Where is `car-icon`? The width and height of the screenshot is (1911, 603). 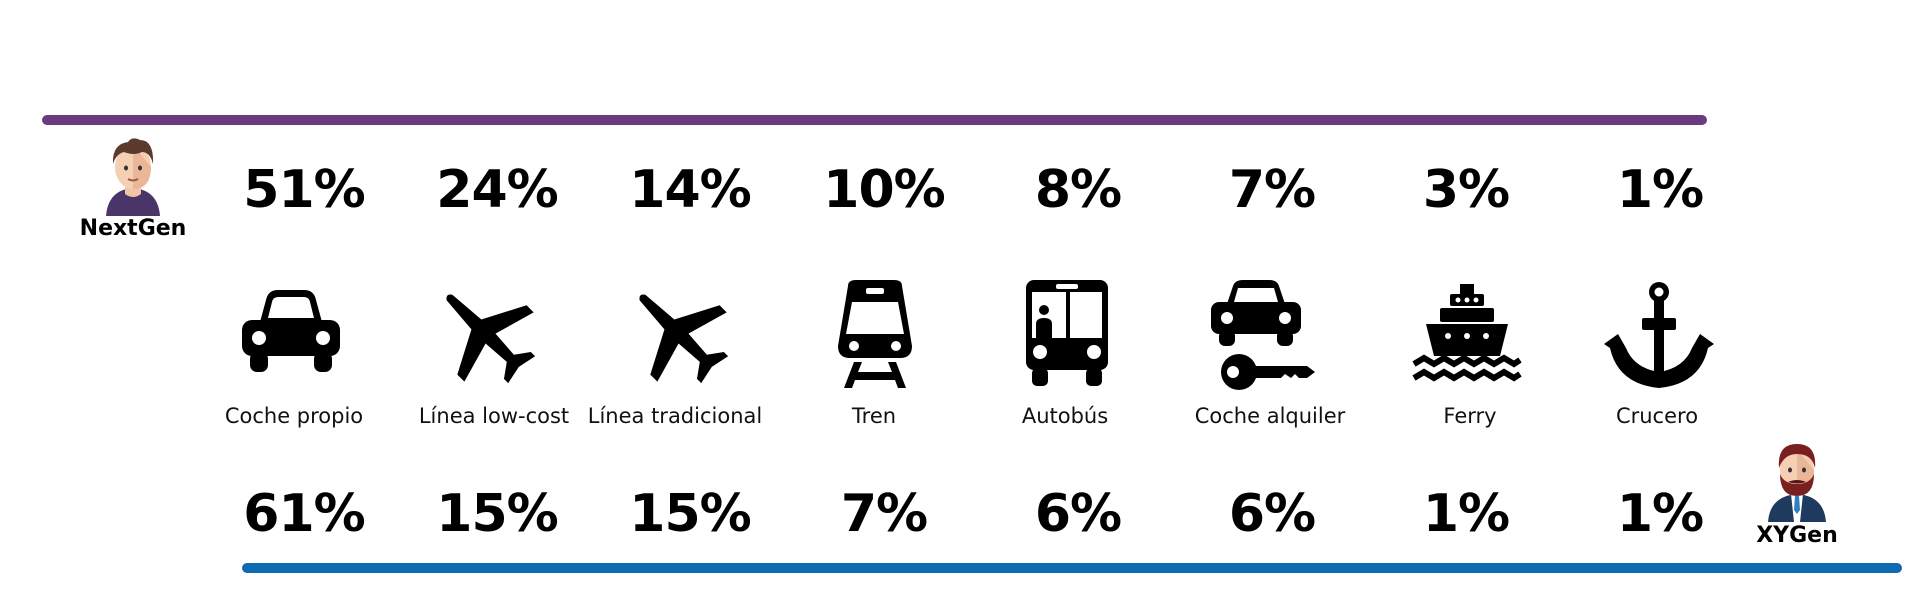
car-icon is located at coordinates (291, 331).